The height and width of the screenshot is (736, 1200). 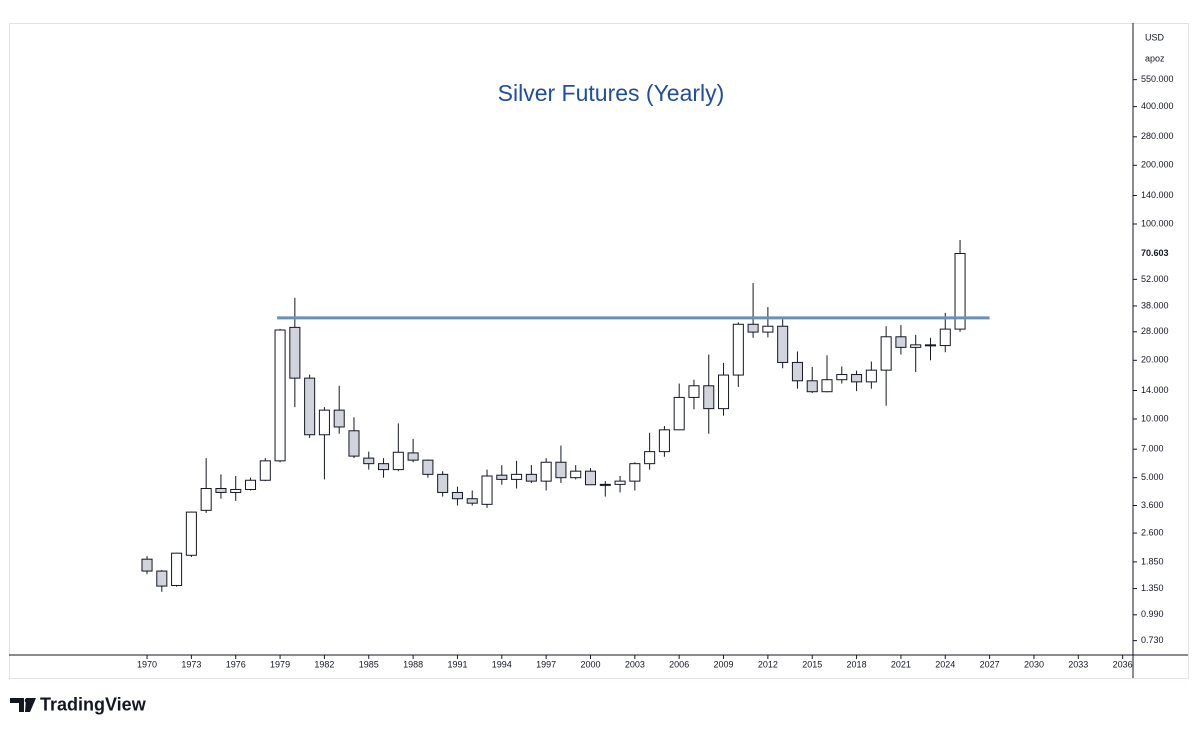 I want to click on y-tick-label: 10.000, so click(x=1155, y=418).